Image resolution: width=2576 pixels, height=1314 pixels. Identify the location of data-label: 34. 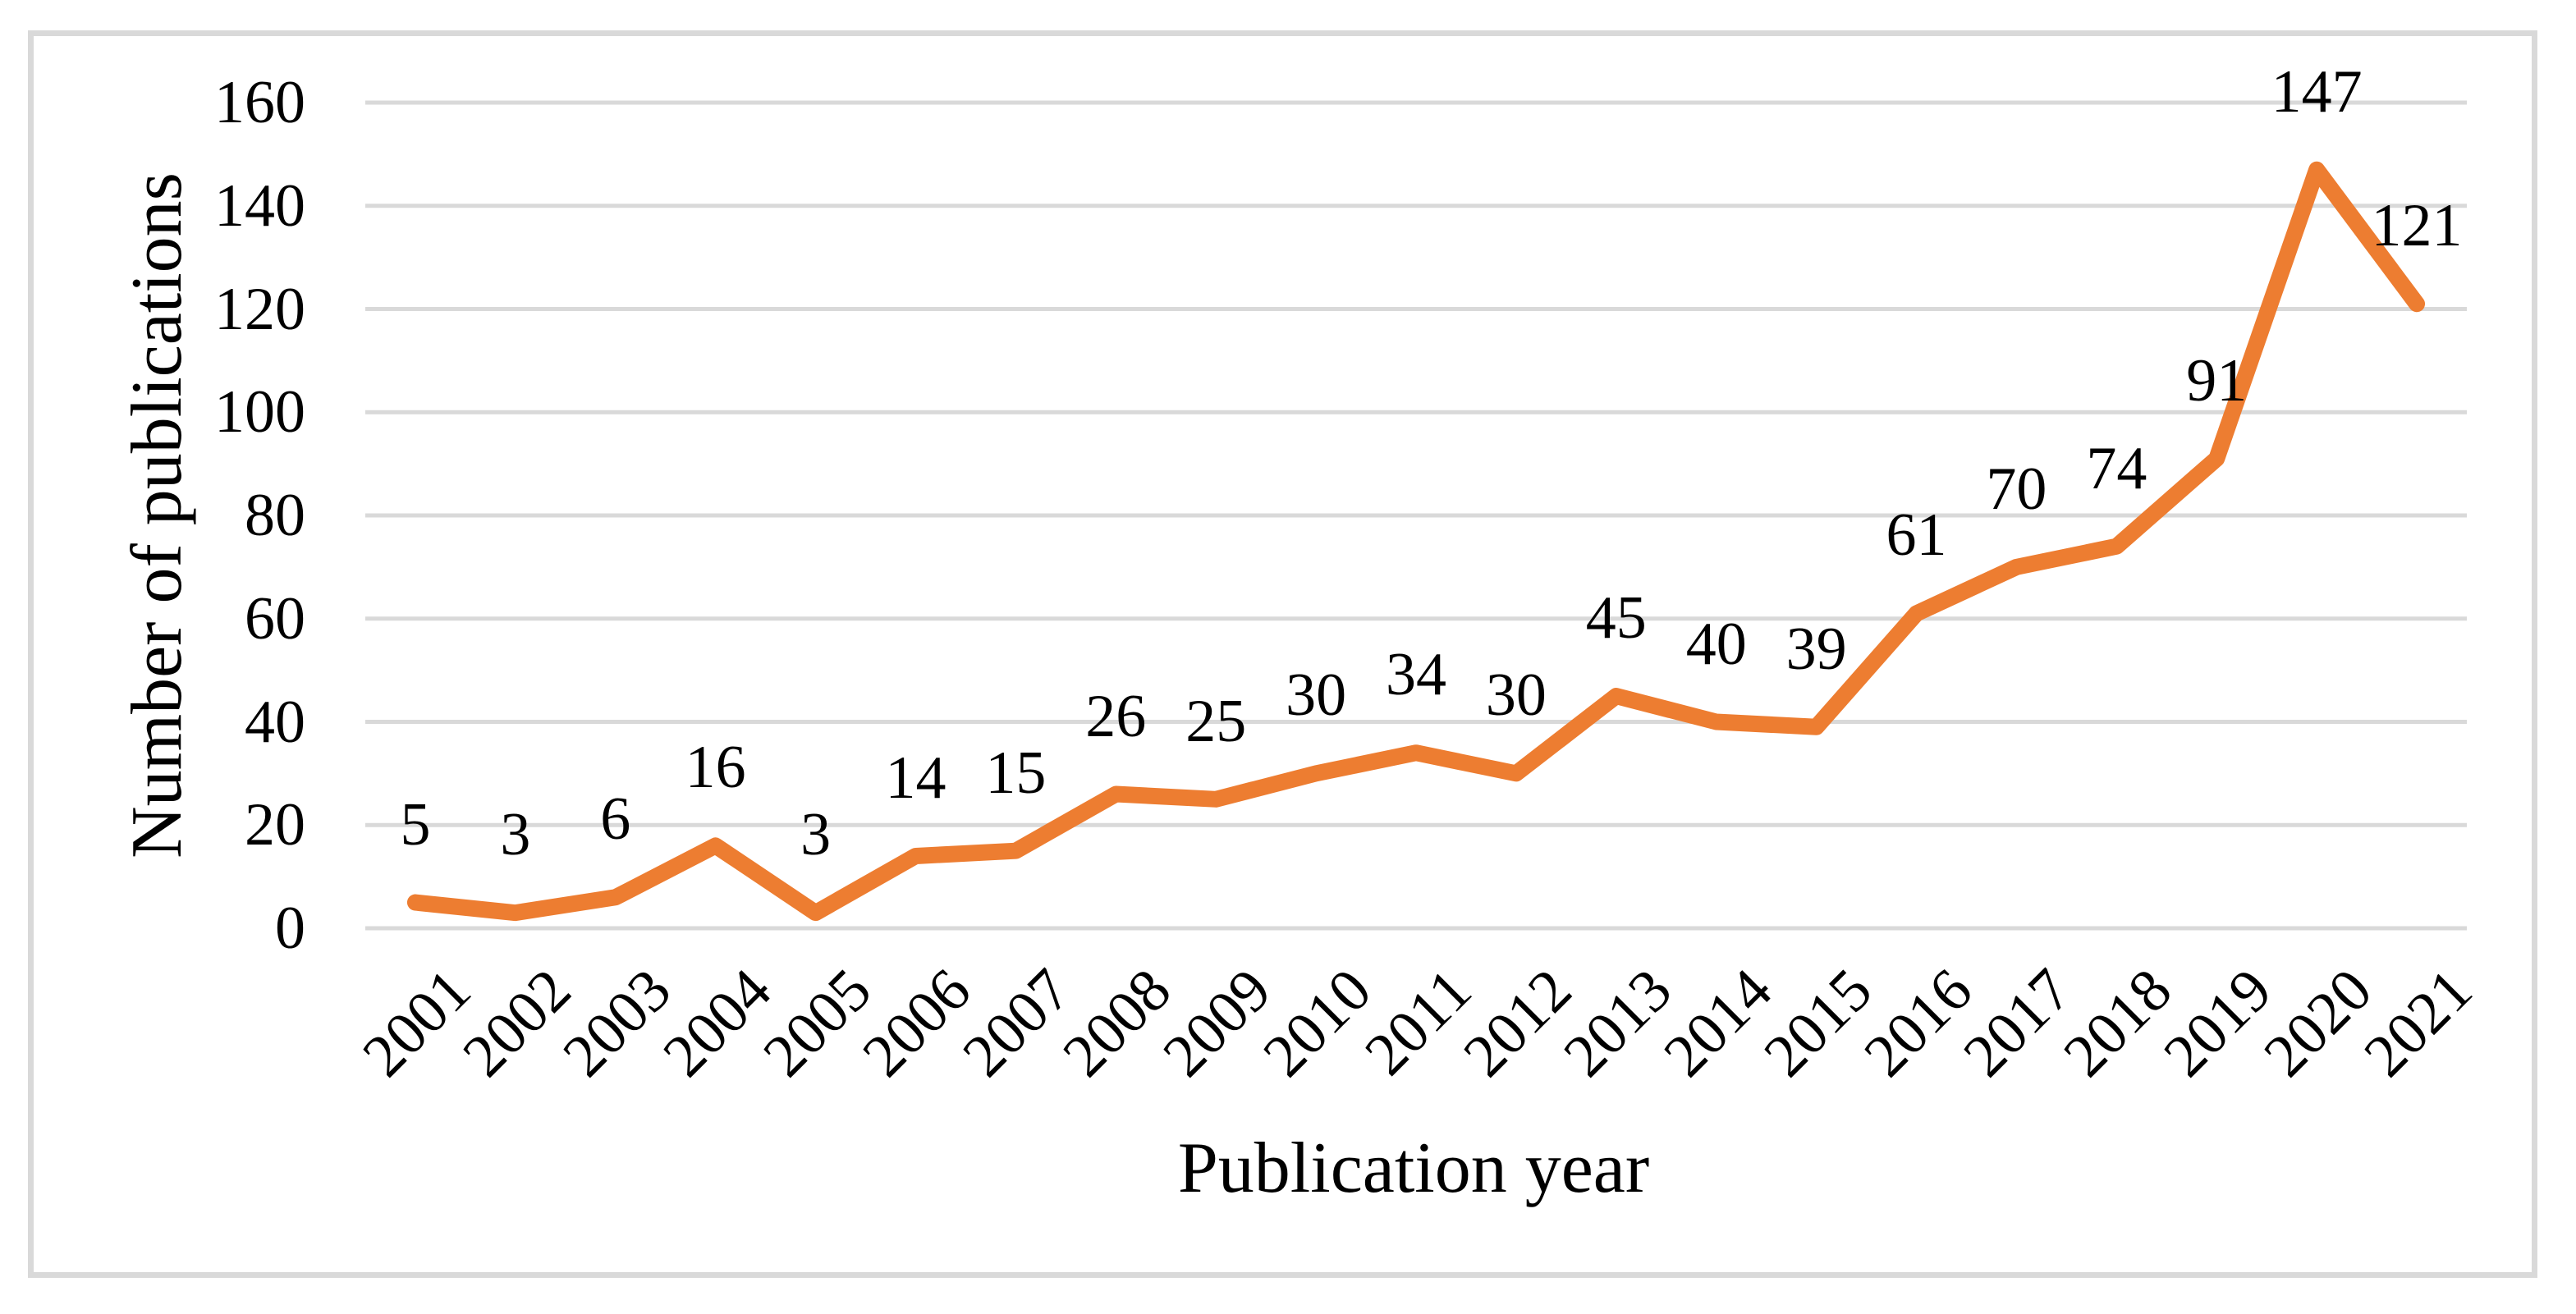
(1416, 675).